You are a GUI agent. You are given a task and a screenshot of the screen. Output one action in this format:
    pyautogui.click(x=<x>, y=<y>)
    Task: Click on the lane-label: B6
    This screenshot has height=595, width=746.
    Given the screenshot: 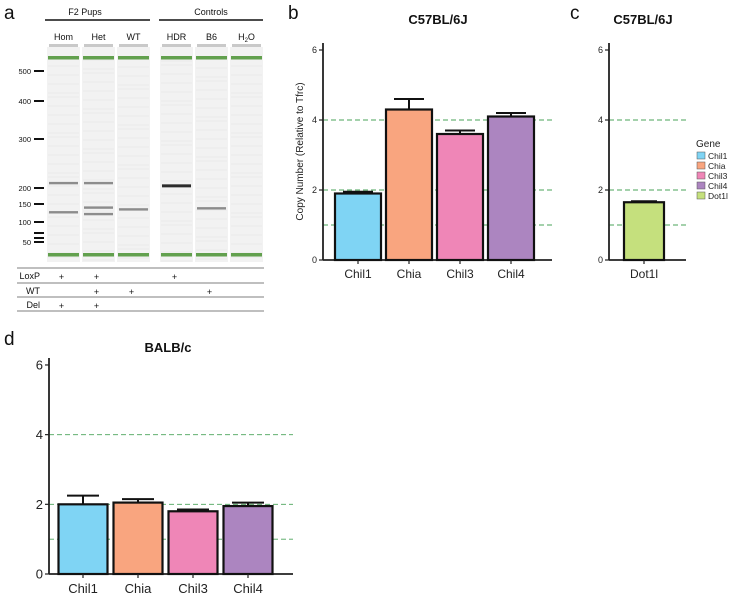 What is the action you would take?
    pyautogui.click(x=211, y=37)
    